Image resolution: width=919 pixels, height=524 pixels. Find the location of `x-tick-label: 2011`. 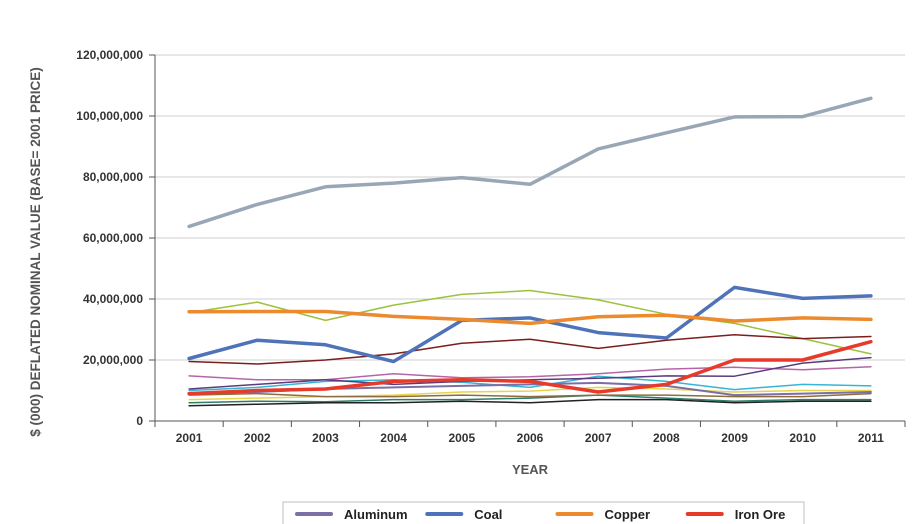

x-tick-label: 2011 is located at coordinates (871, 438).